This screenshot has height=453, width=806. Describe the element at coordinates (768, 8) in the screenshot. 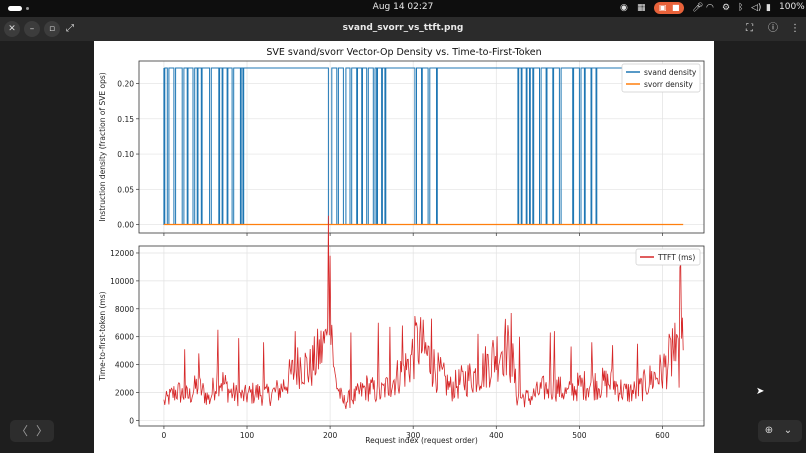

I see `battery-icon: ▮` at that location.